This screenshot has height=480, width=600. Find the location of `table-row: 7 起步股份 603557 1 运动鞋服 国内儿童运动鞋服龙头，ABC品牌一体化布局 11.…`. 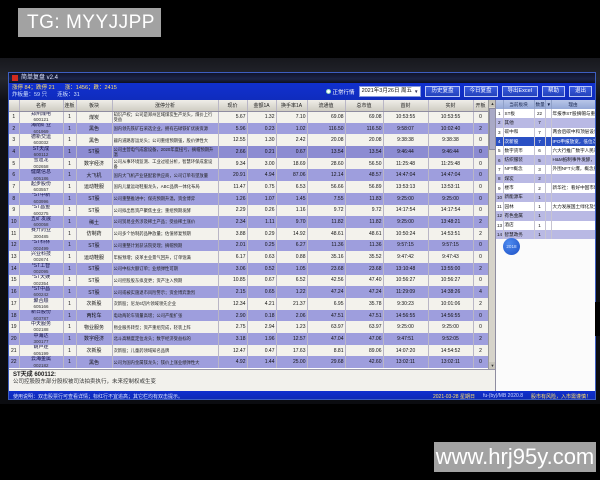

table-row: 7 起步股份 603557 1 运动鞋服 国内儿童运动鞋服龙头，ABC品牌一体化布局 11.… is located at coordinates (249, 187).